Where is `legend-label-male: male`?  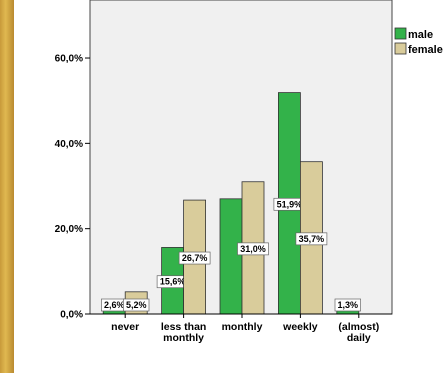
legend-label-male: male is located at coordinates (420, 35).